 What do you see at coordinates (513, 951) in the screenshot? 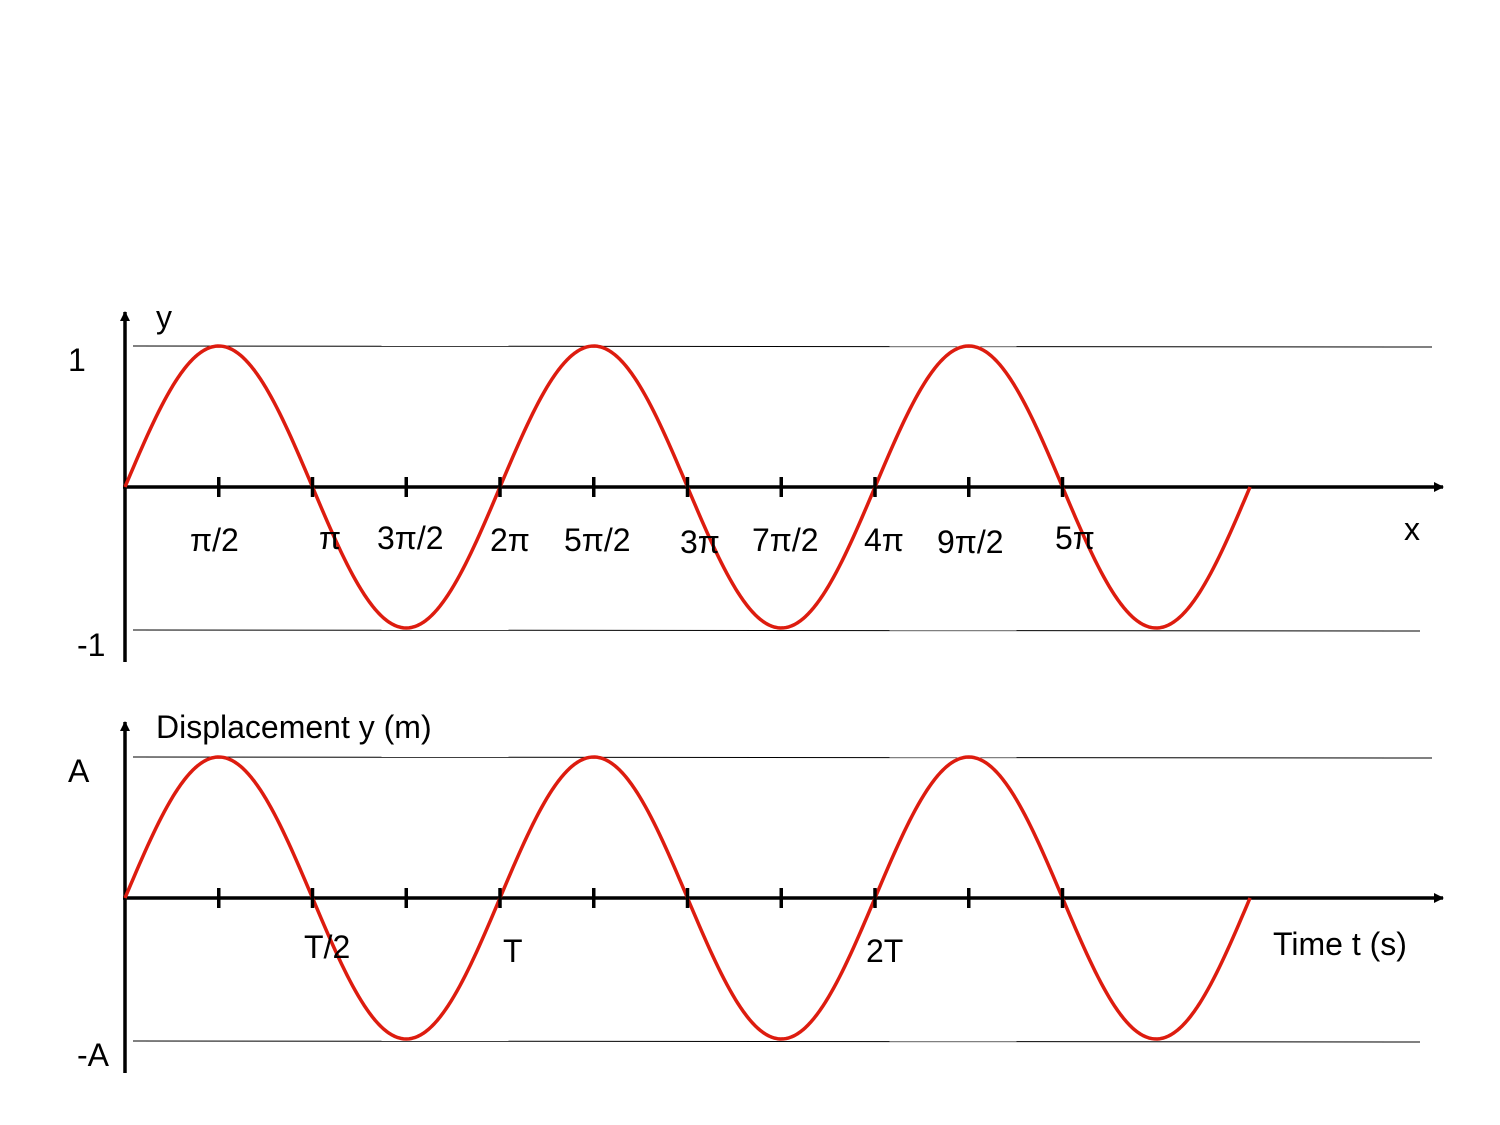
I see `x-tick-label: T` at bounding box center [513, 951].